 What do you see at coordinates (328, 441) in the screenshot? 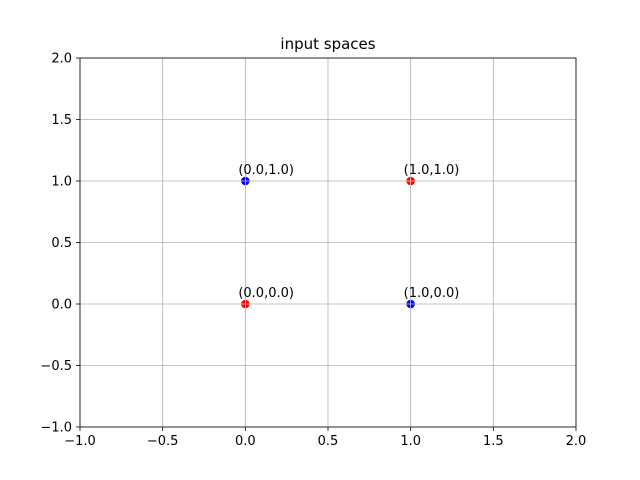
I see `x-tick-label: 0.5` at bounding box center [328, 441].